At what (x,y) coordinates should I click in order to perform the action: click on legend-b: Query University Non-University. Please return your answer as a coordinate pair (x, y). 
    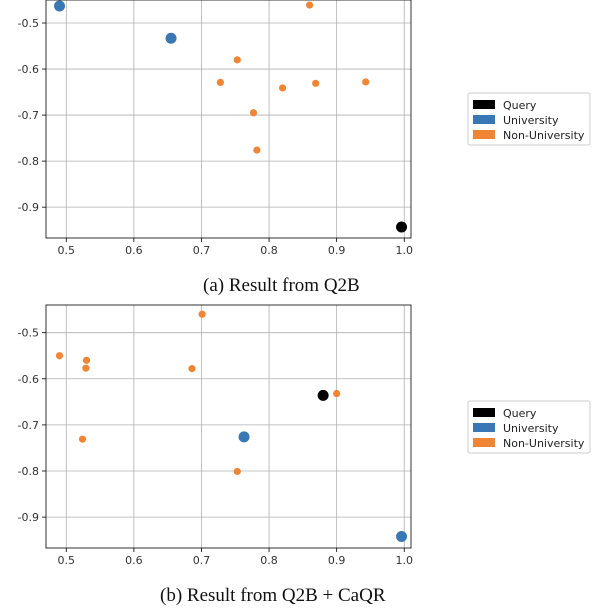
    Looking at the image, I should click on (529, 427).